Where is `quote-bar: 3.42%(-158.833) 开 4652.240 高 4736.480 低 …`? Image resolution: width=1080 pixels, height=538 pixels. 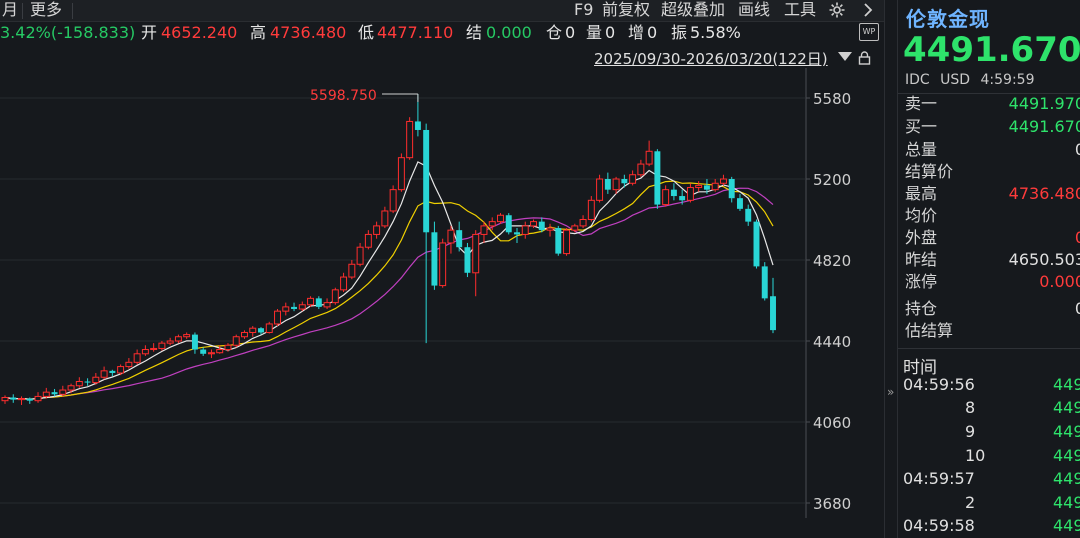
quote-bar: 3.42%(-158.833) 开 4652.240 高 4736.480 低 … is located at coordinates (442, 33).